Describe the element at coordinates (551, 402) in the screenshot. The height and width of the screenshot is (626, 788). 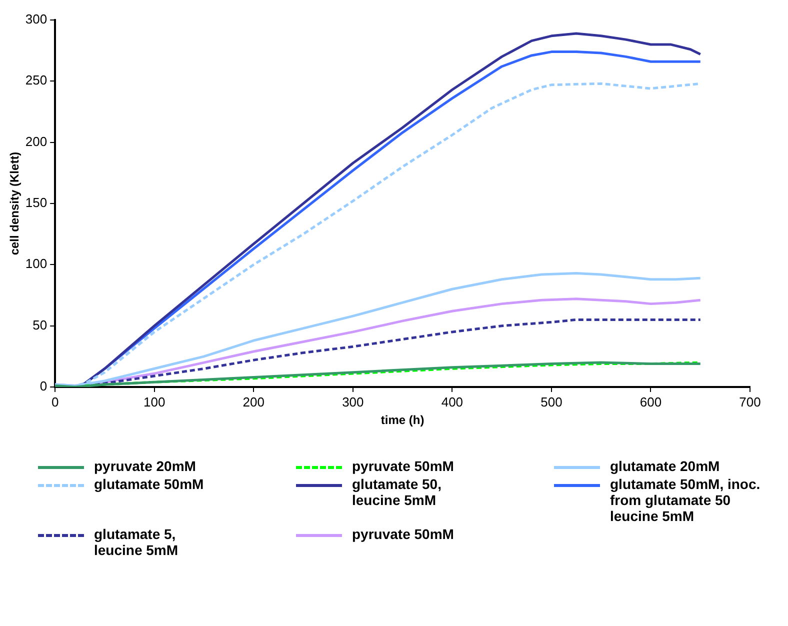
I see `x-tick-label: 500` at that location.